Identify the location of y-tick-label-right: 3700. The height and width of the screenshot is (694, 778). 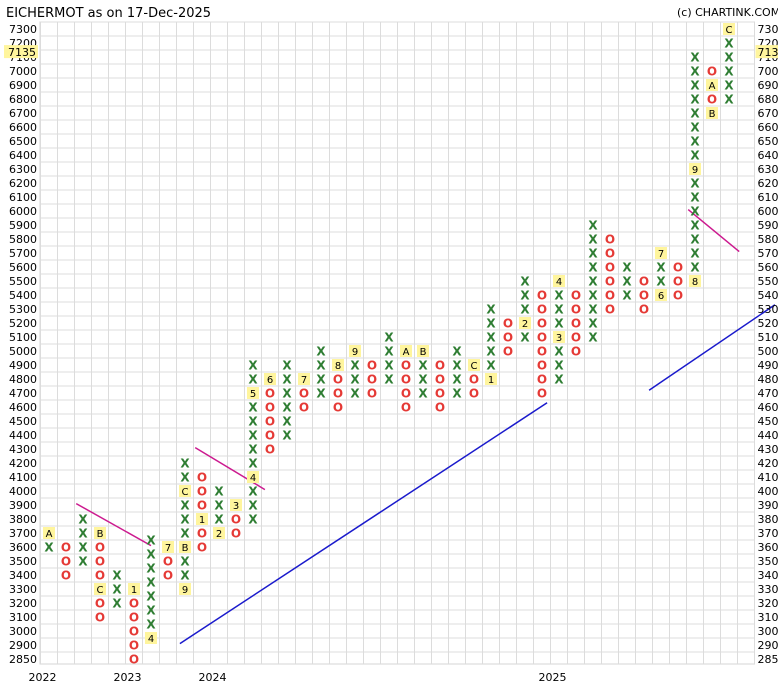
(768, 533).